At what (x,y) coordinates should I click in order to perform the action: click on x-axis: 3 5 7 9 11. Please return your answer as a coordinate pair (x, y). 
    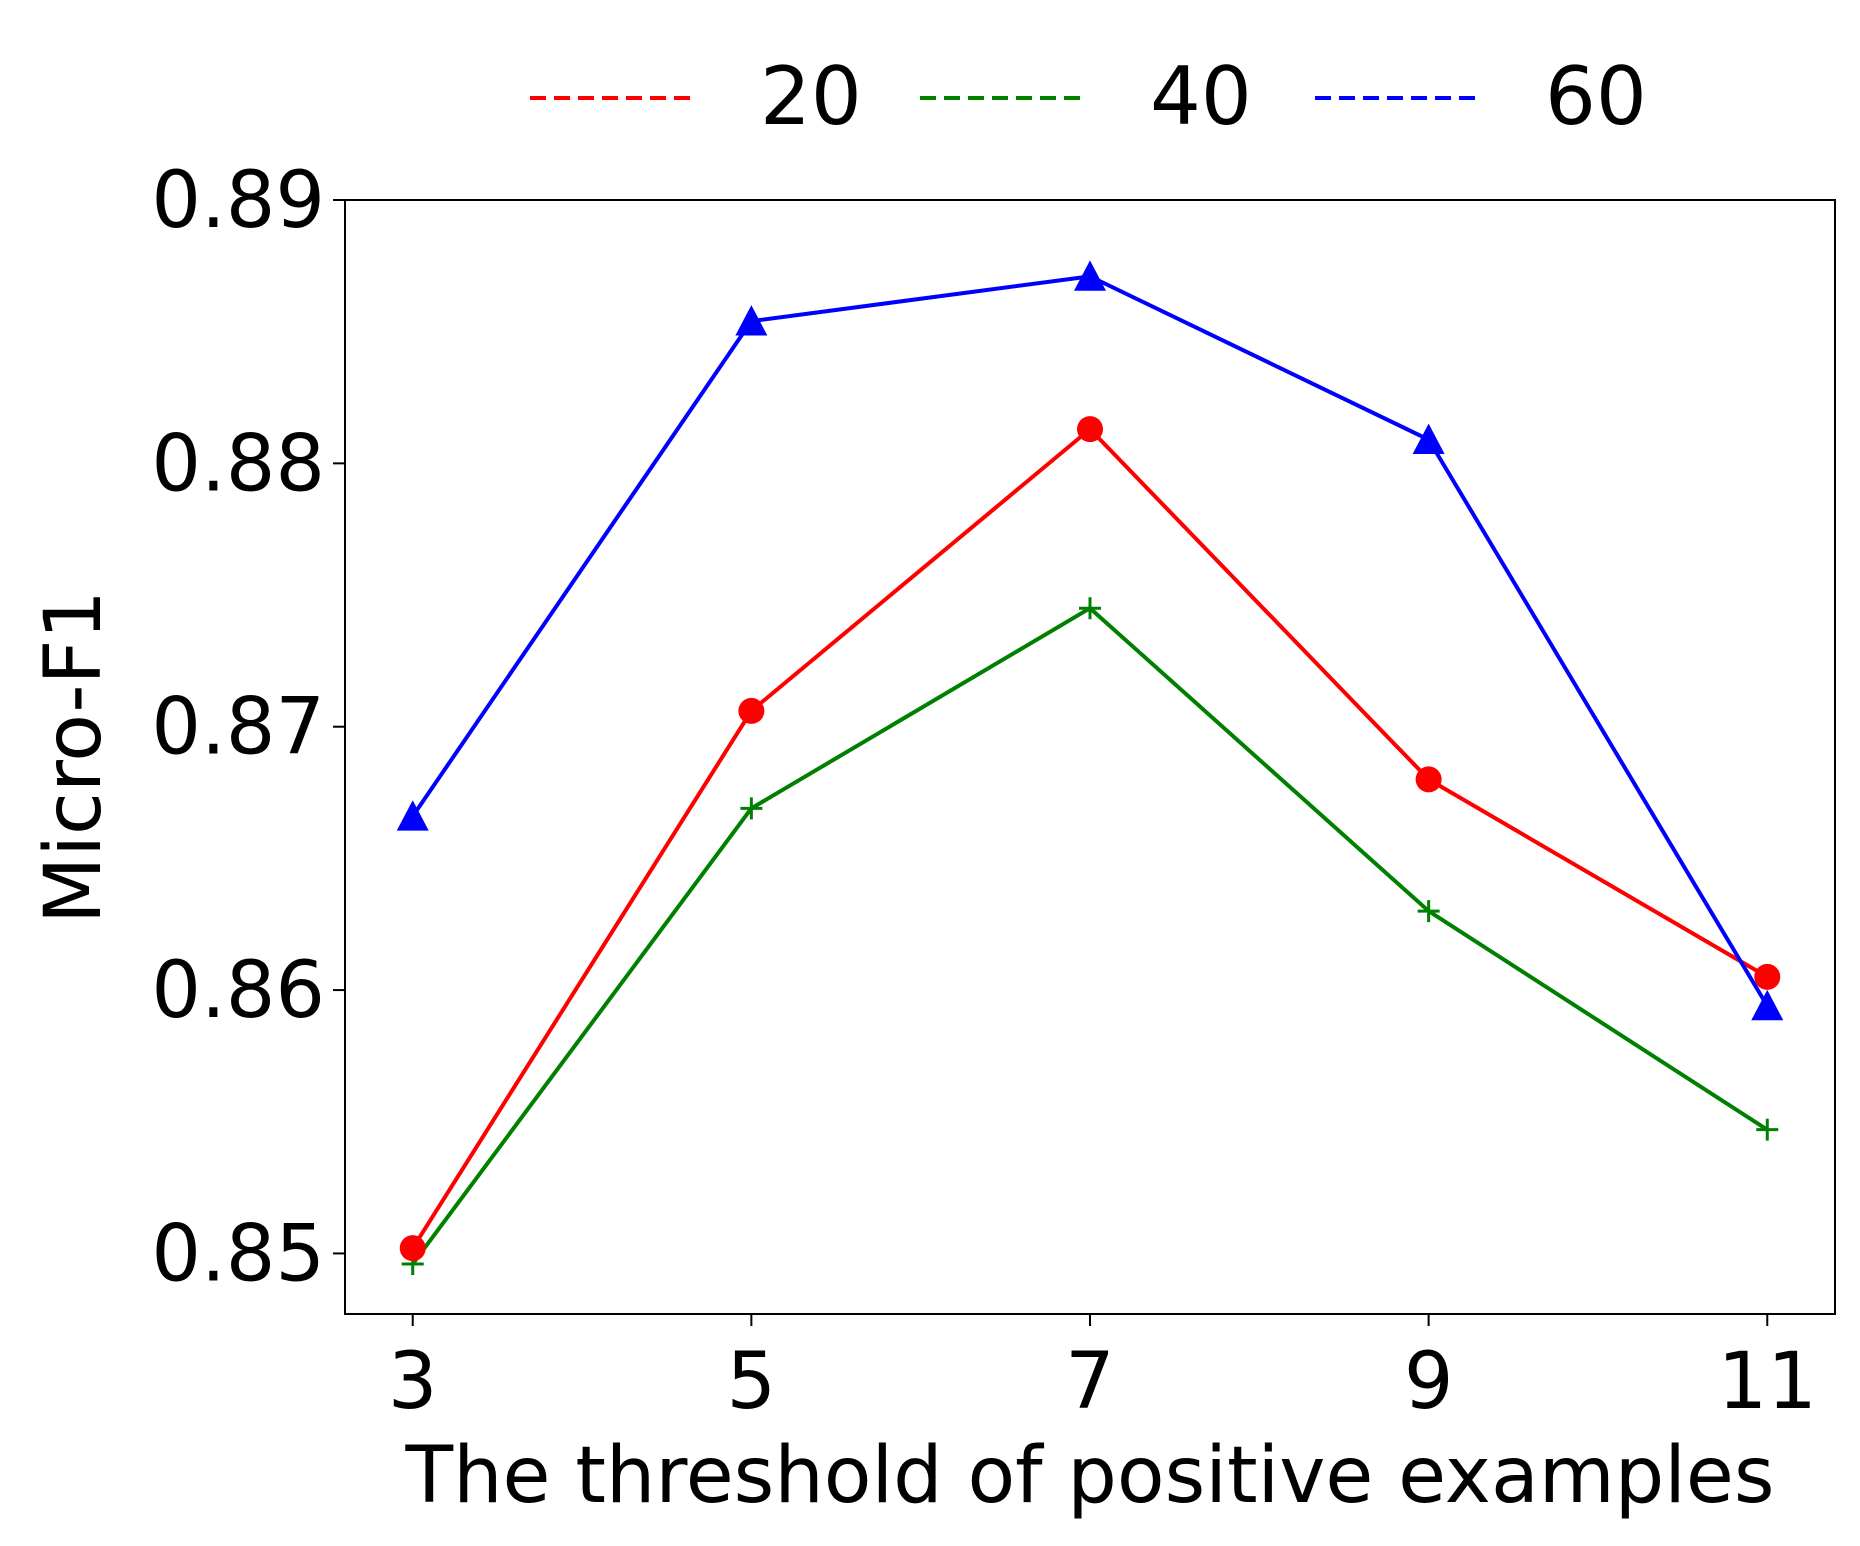
    Looking at the image, I should click on (1102, 1370).